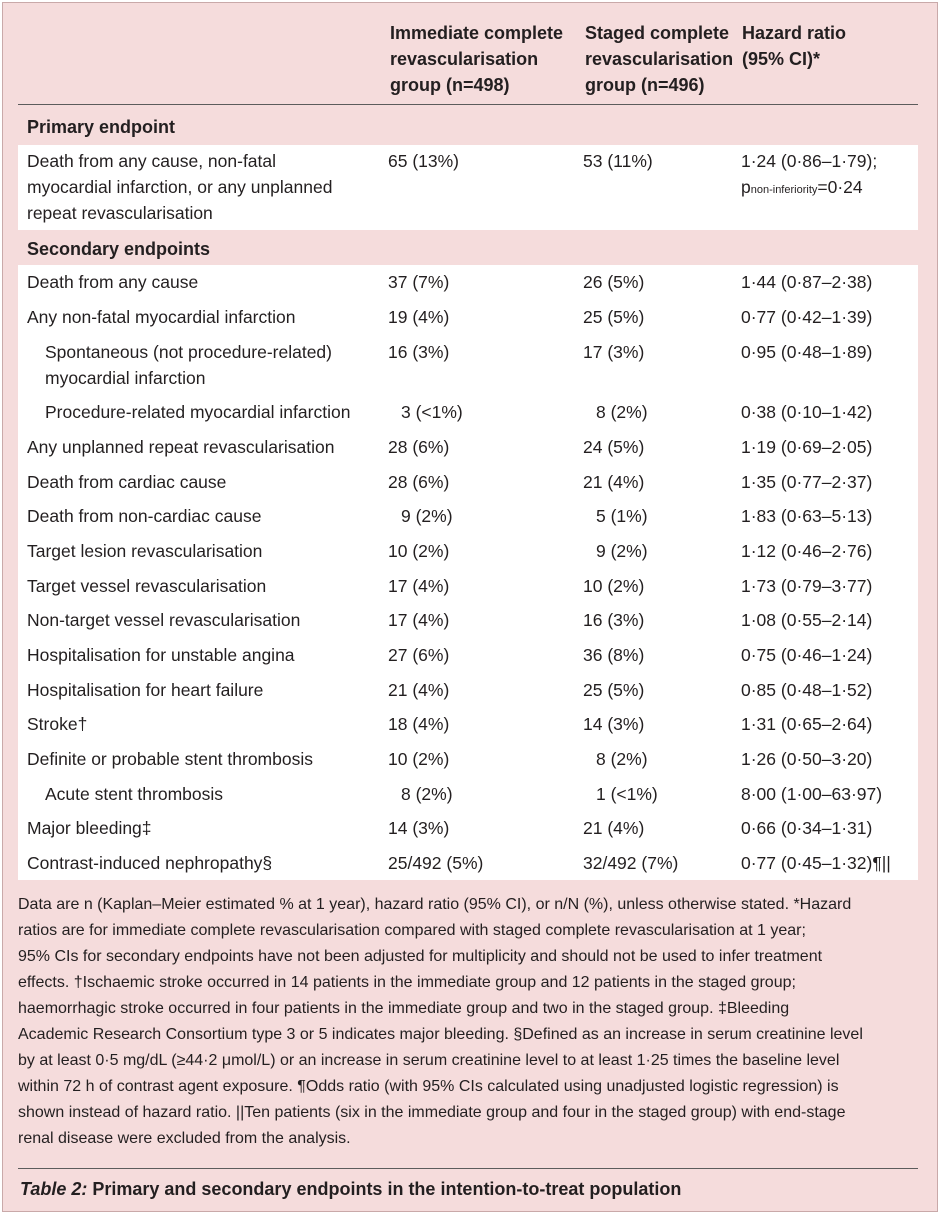 This screenshot has width=942, height=1216. I want to click on row-label: Hospitalisation for unstable angina, so click(161, 655).